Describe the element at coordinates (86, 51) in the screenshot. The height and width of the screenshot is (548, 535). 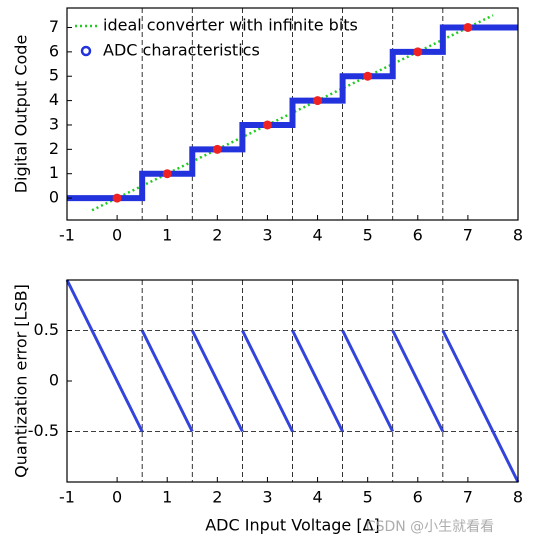
I see `legend-swatch` at that location.